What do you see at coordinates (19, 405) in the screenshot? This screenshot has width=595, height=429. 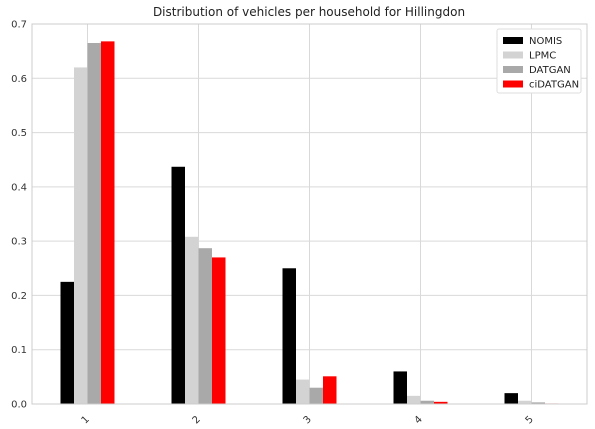 I see `y-tick-label: 0.0` at bounding box center [19, 405].